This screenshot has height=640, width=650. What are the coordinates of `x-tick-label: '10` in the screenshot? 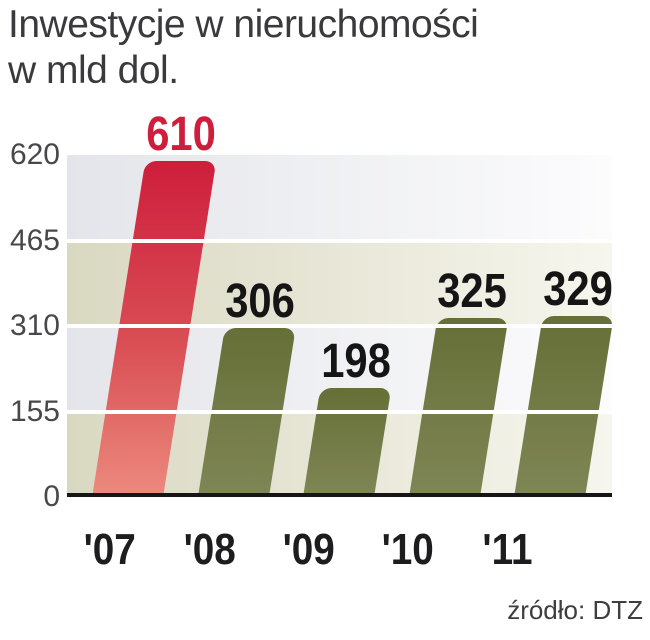 It's located at (408, 549).